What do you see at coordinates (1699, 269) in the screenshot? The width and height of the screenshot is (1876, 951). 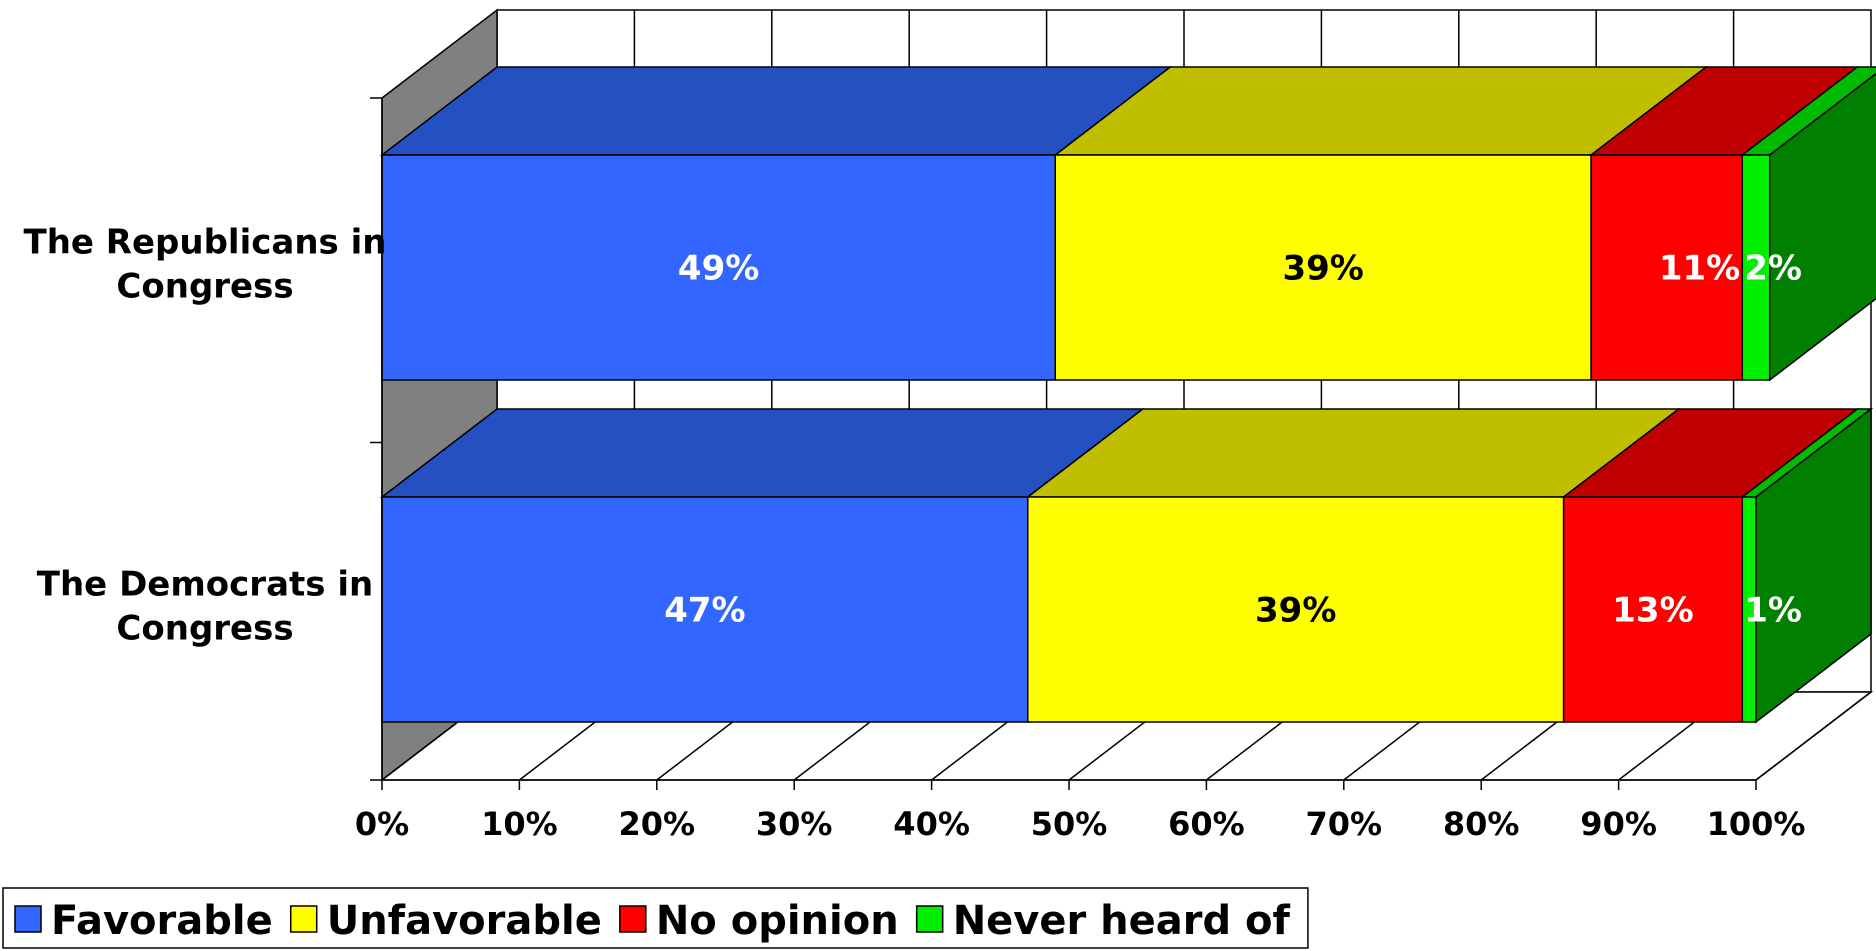 I see `data-label-2-0: 11%` at bounding box center [1699, 269].